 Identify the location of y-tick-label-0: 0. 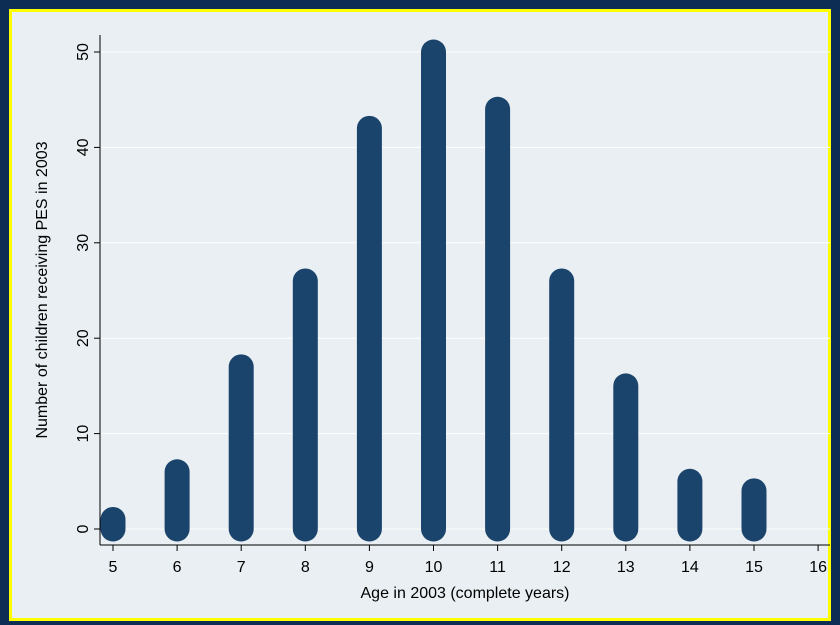
(83, 528).